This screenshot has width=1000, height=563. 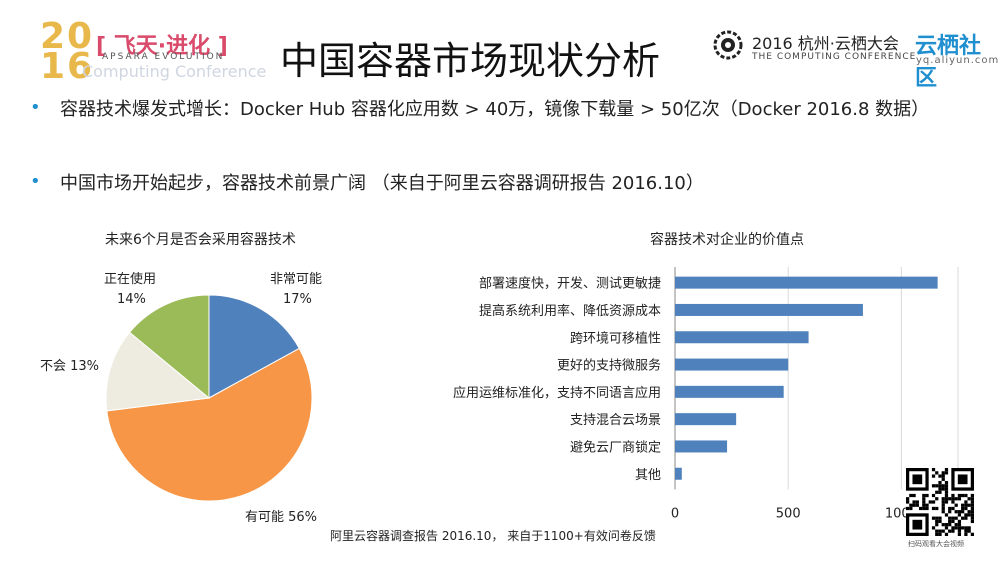 I want to click on pie-label-possible: 有可能 56%, so click(x=281, y=517).